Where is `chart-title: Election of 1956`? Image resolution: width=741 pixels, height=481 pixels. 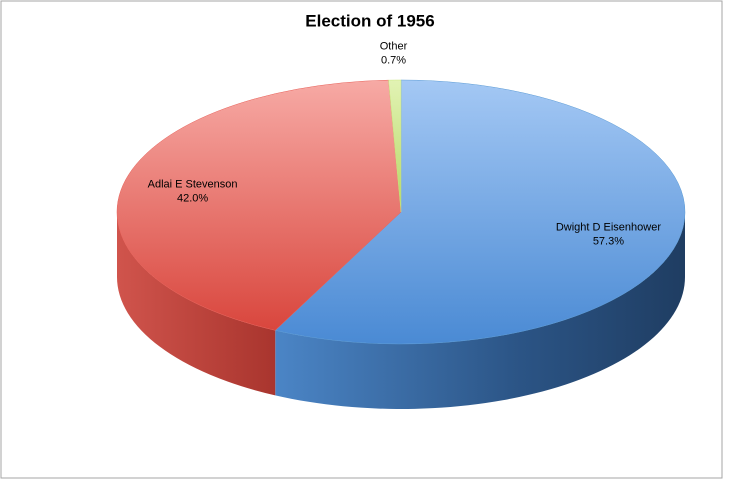 chart-title: Election of 1956 is located at coordinates (369, 20).